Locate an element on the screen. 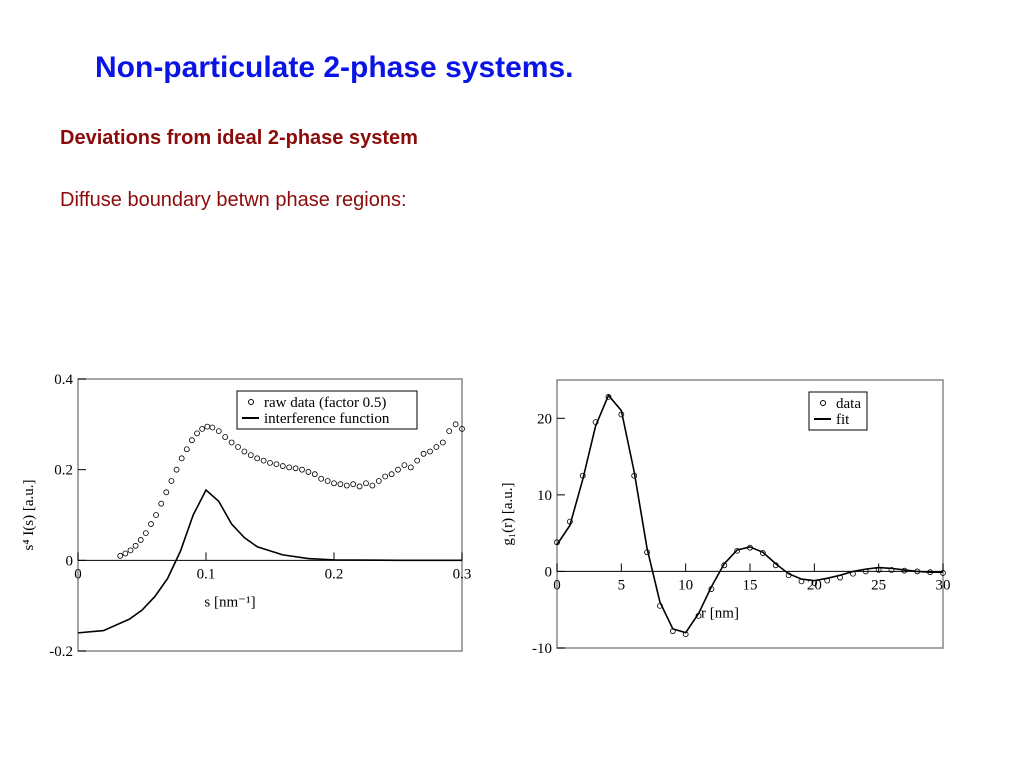 The width and height of the screenshot is (1024, 768). legend-label: data is located at coordinates (848, 404).